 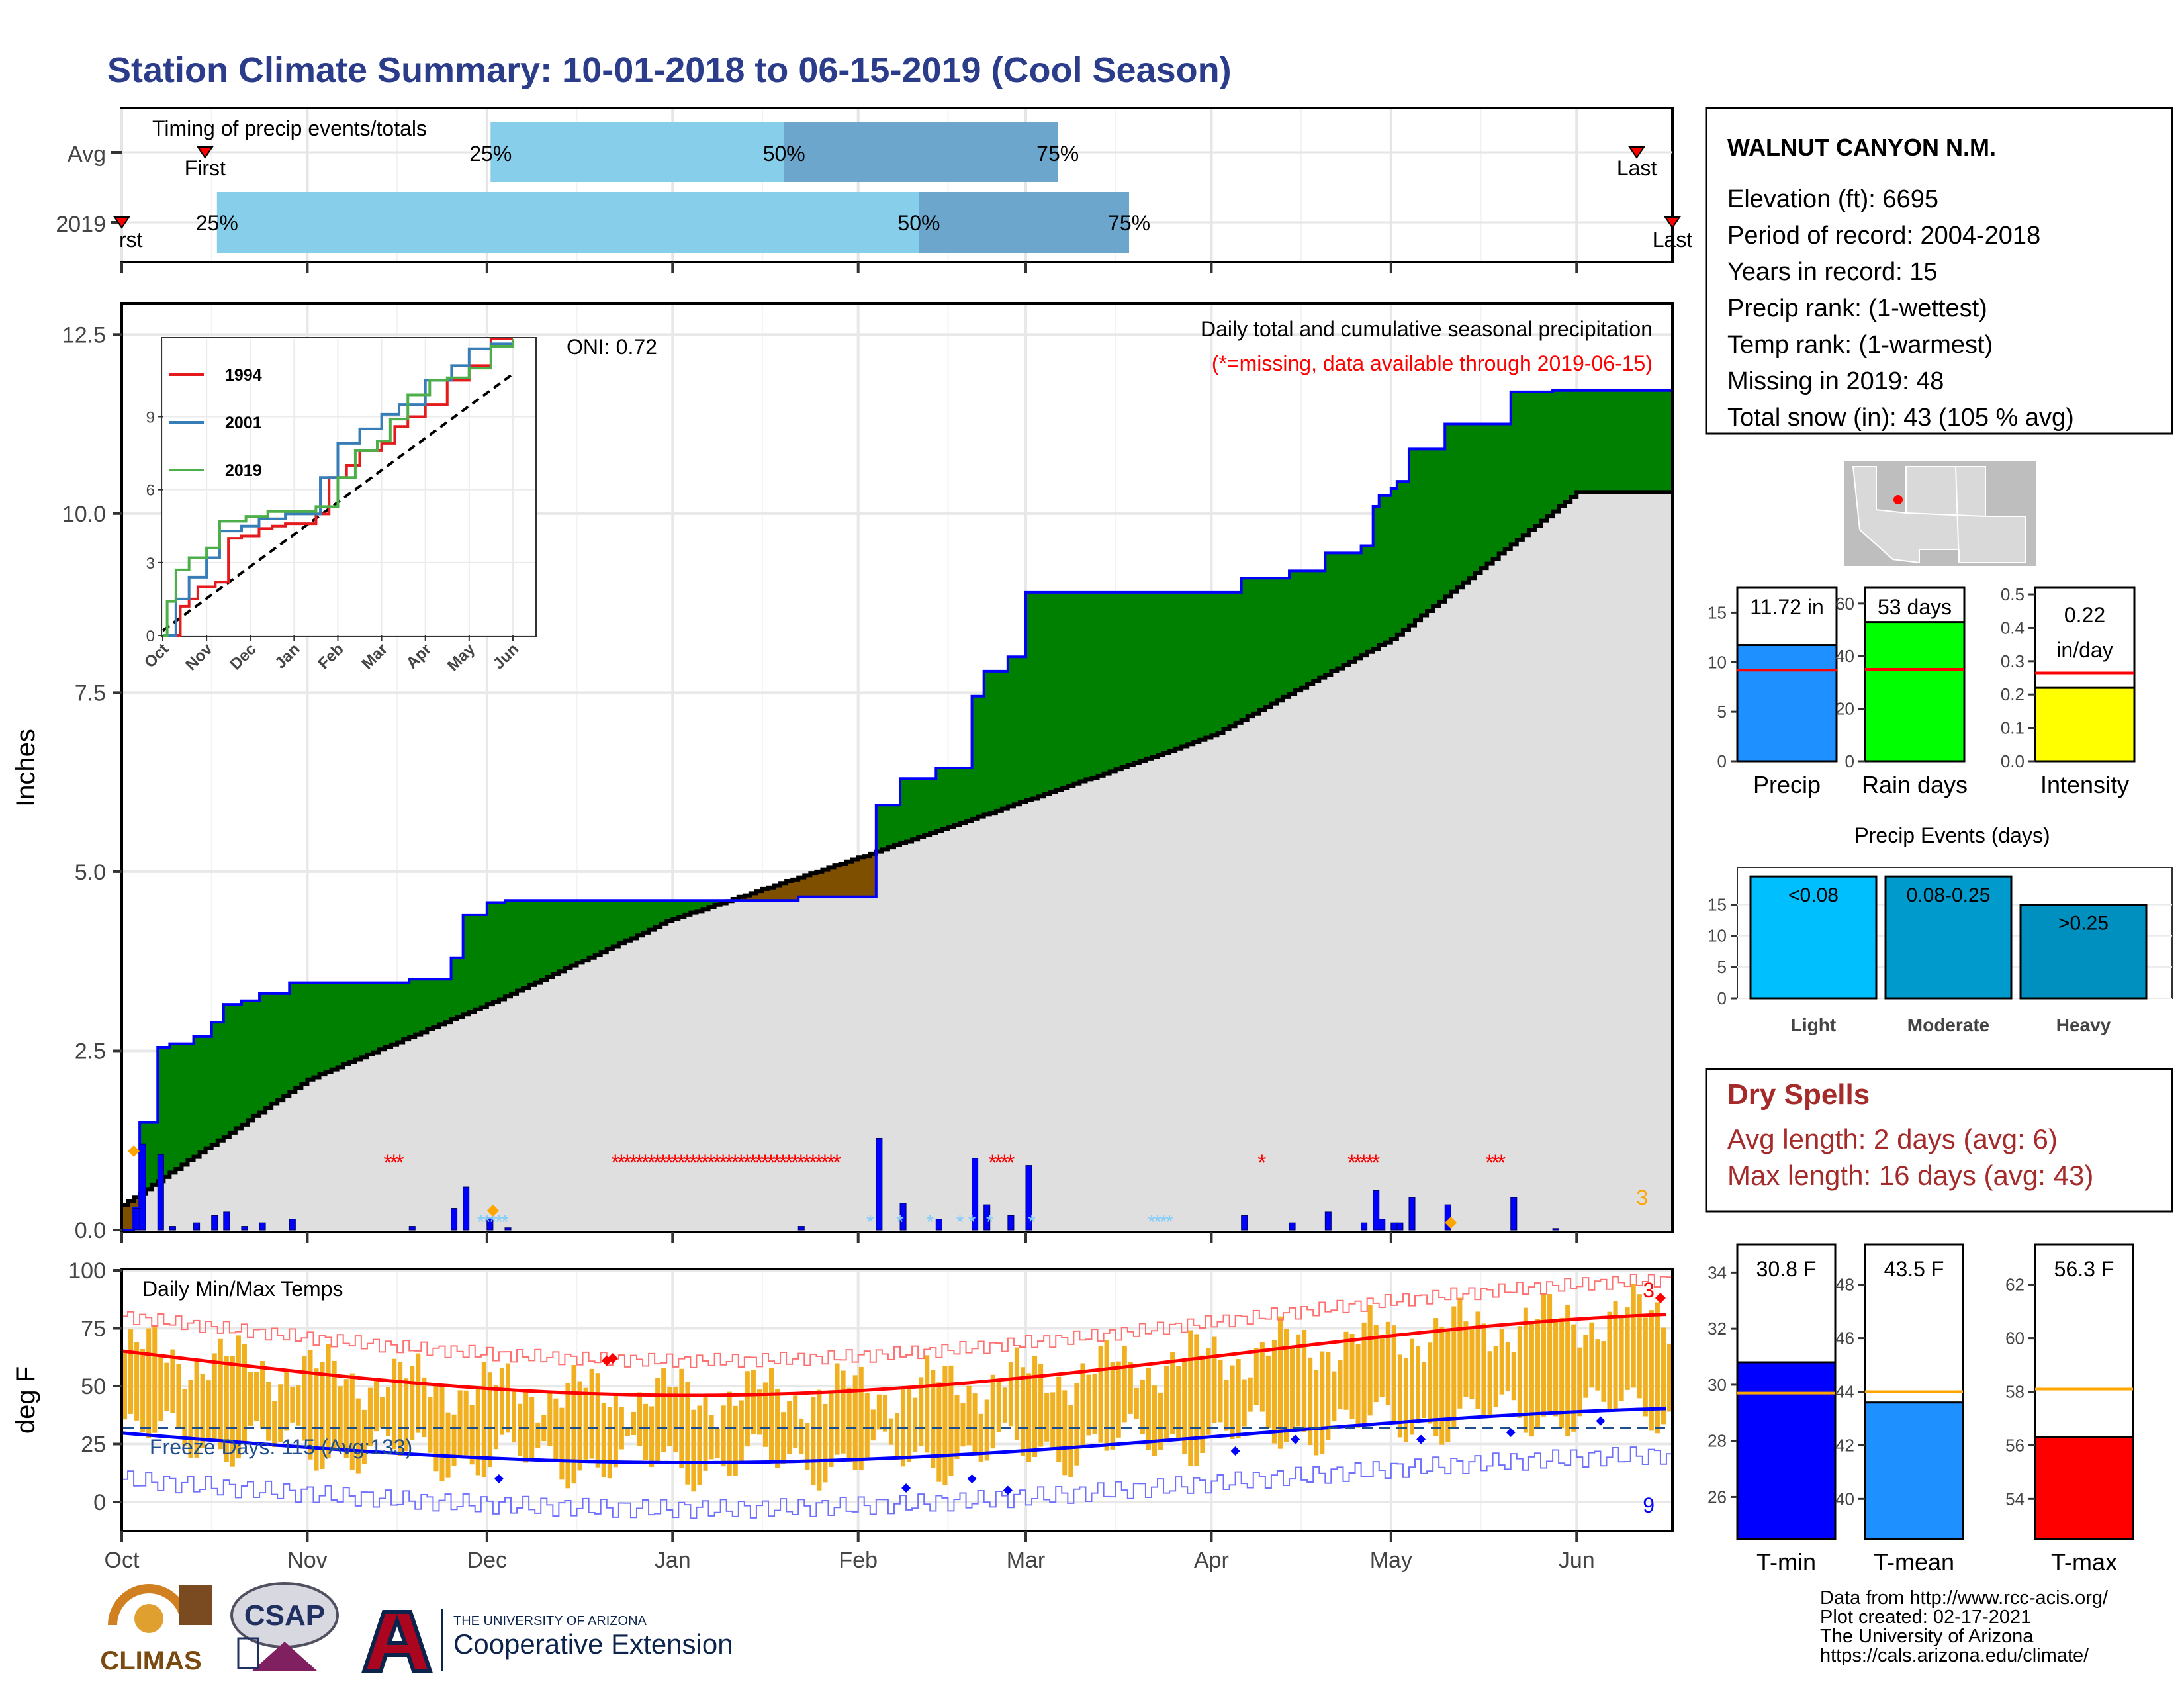 I want to click on daily-precip-bars, so click(x=846, y=1184).